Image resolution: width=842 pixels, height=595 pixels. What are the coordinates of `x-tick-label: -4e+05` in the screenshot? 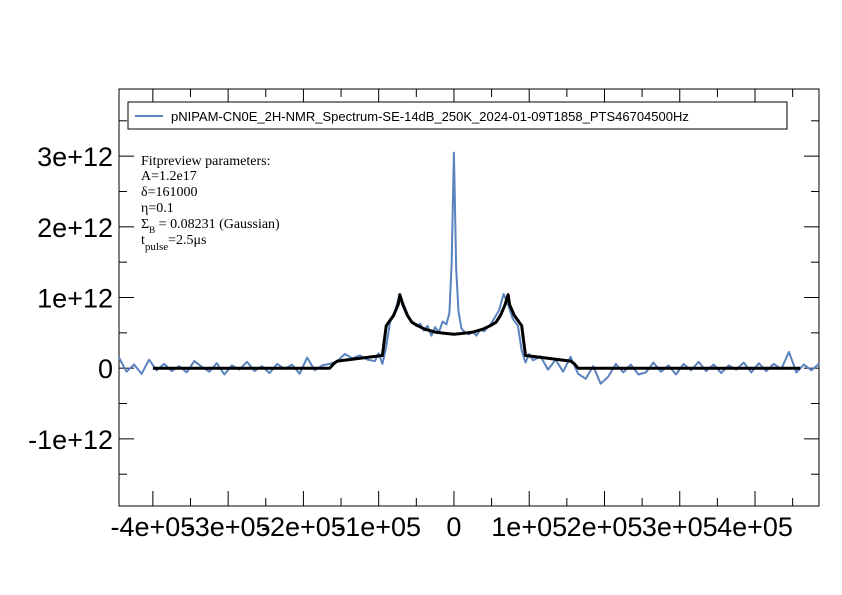 It's located at (152, 527).